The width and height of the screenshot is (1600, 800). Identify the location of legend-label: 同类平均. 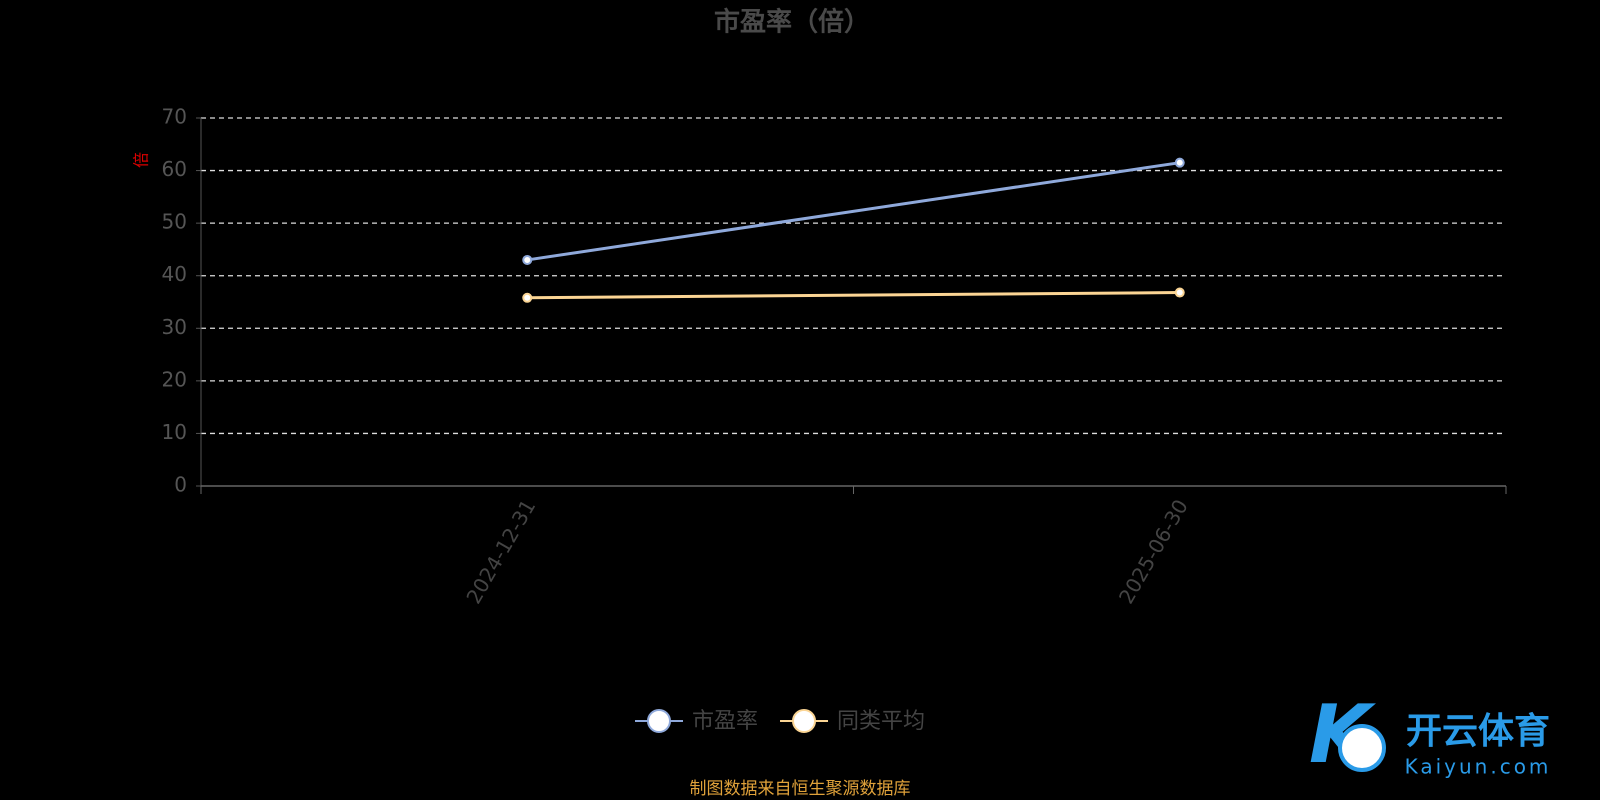
(881, 721).